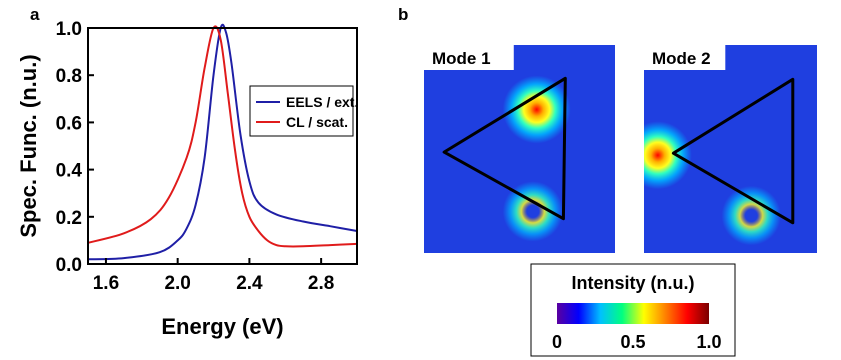 This screenshot has height=360, width=841. Describe the element at coordinates (222, 326) in the screenshot. I see `x-axis-label: Energy (eV)` at that location.